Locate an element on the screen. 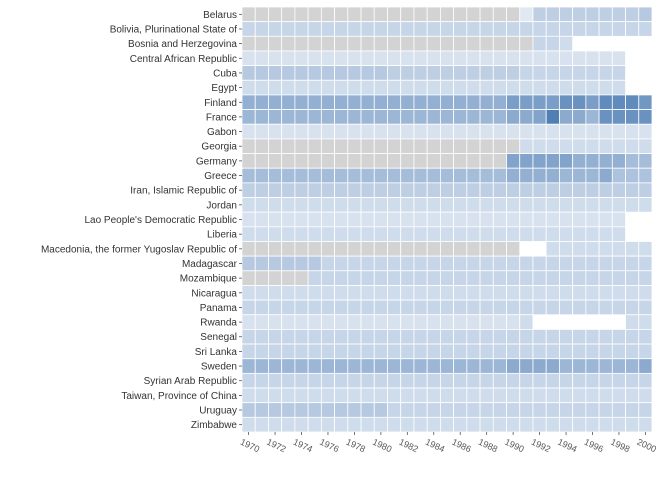 The image size is (672, 480). y-tick-label: Greece is located at coordinates (220, 176).